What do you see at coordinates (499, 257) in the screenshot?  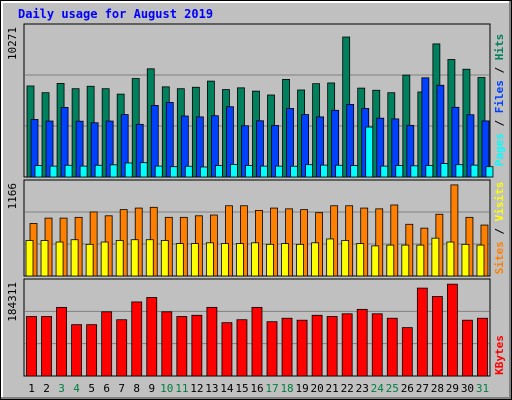 I see `legend-sites: Sites` at bounding box center [499, 257].